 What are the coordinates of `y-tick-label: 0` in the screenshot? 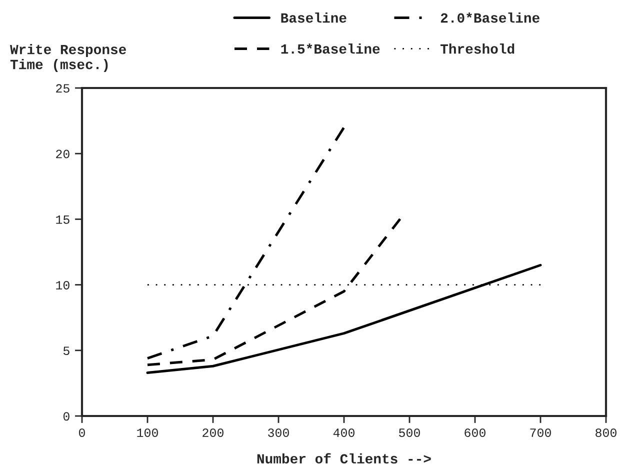 It's located at (66, 416).